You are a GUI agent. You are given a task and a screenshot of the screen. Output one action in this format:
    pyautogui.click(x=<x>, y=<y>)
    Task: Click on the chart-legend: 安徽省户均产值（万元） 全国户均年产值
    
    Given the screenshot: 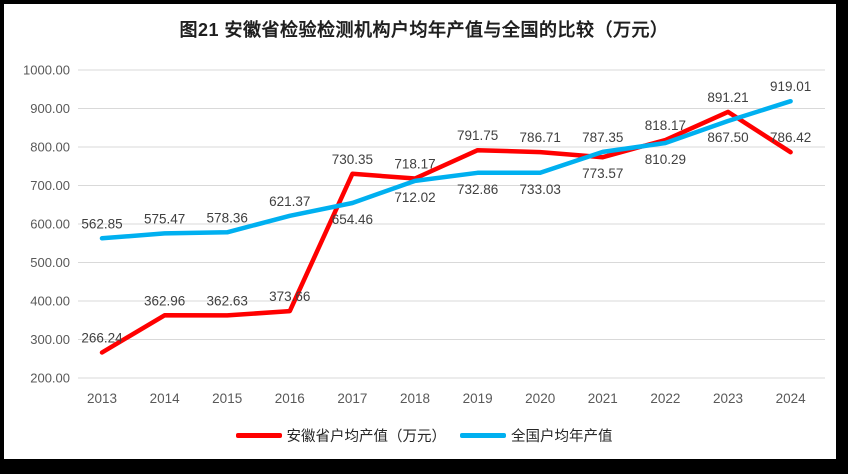 What is the action you would take?
    pyautogui.click(x=424, y=435)
    